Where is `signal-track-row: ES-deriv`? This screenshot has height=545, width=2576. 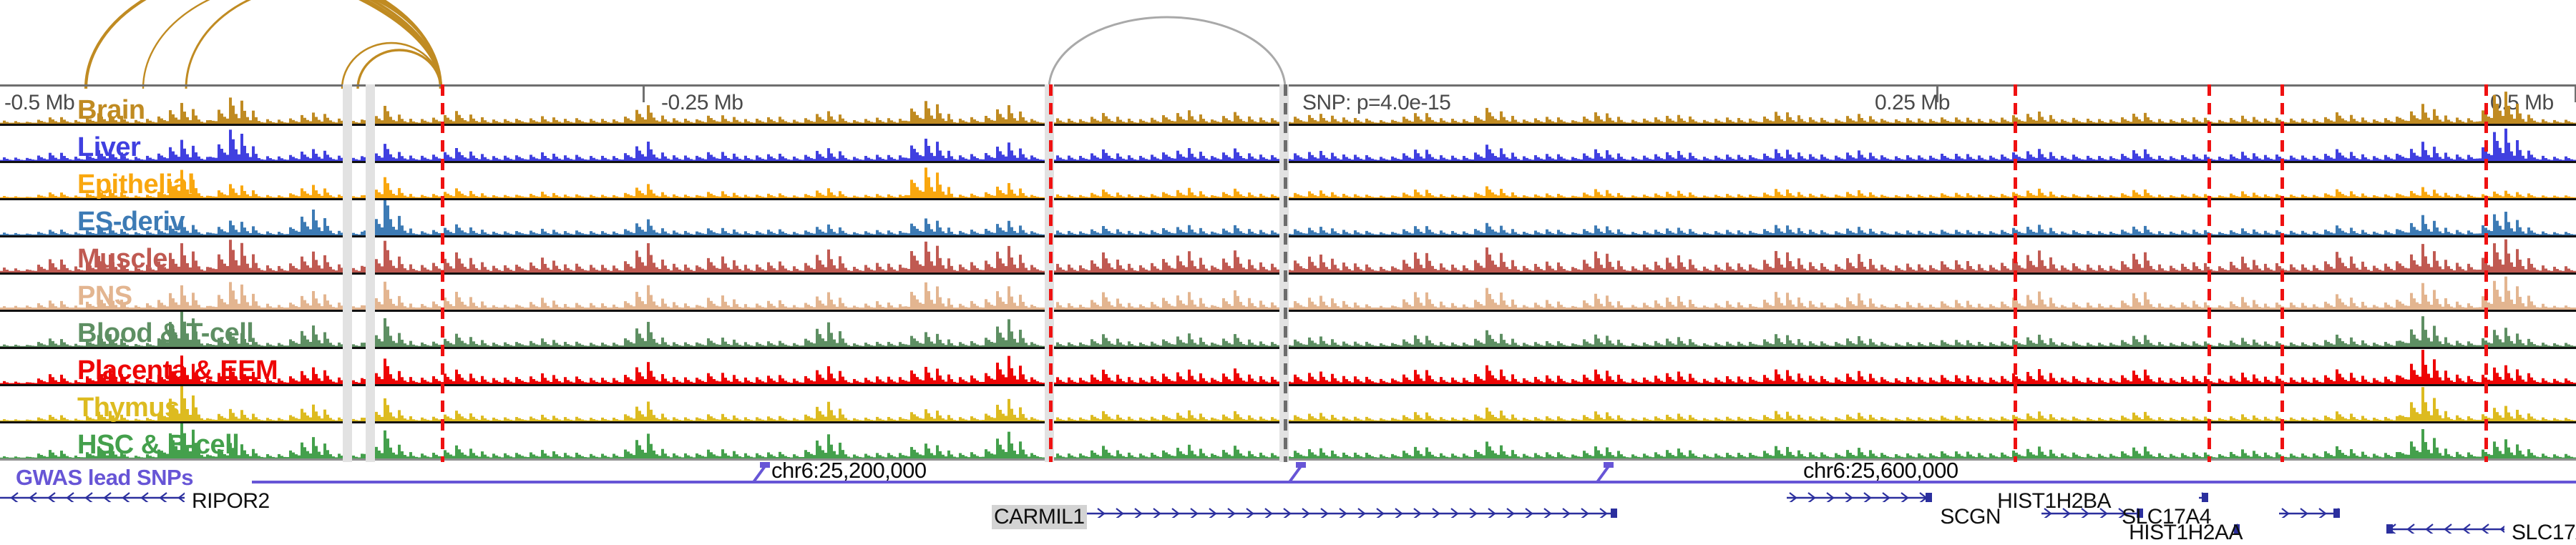 signal-track-row: ES-deriv is located at coordinates (1288, 219).